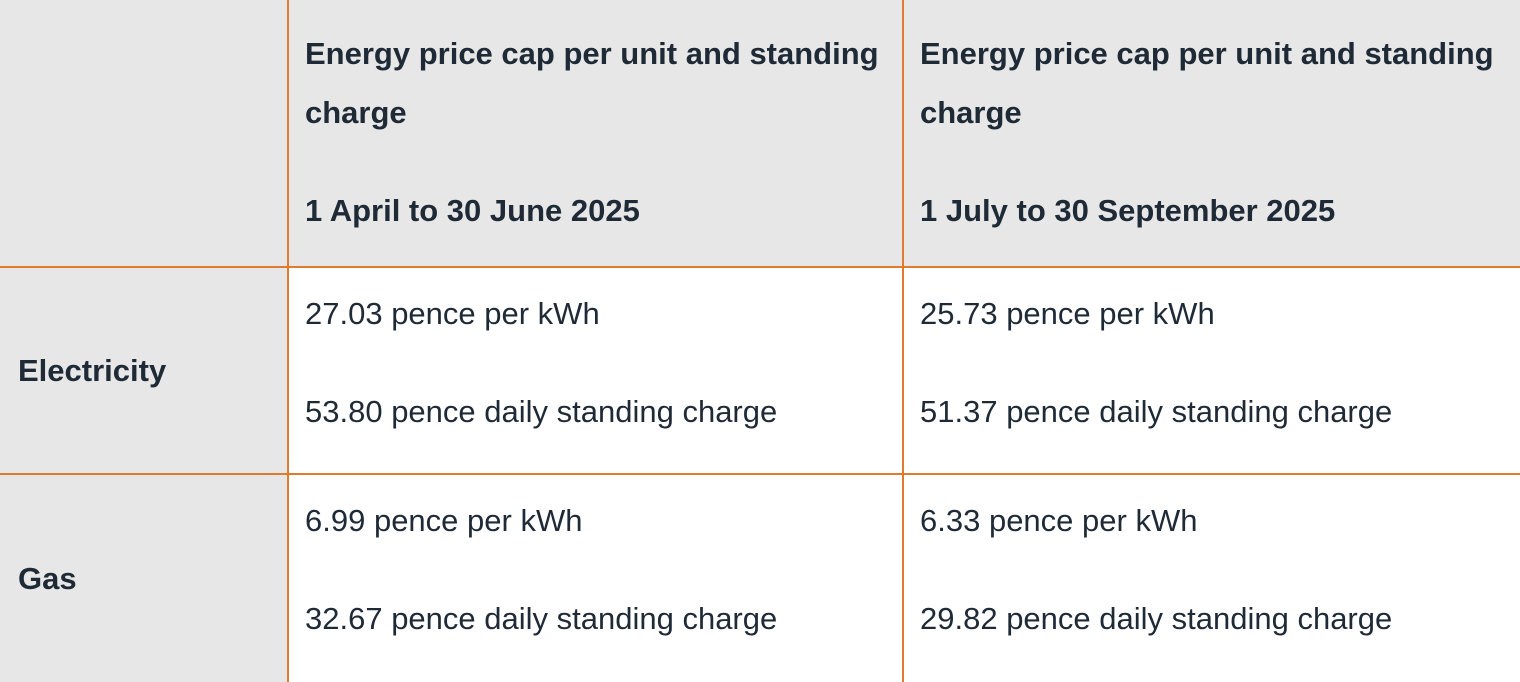 The width and height of the screenshot is (1520, 682). What do you see at coordinates (444, 520) in the screenshot?
I see `unit-rate: 6.99 pence per kWh` at bounding box center [444, 520].